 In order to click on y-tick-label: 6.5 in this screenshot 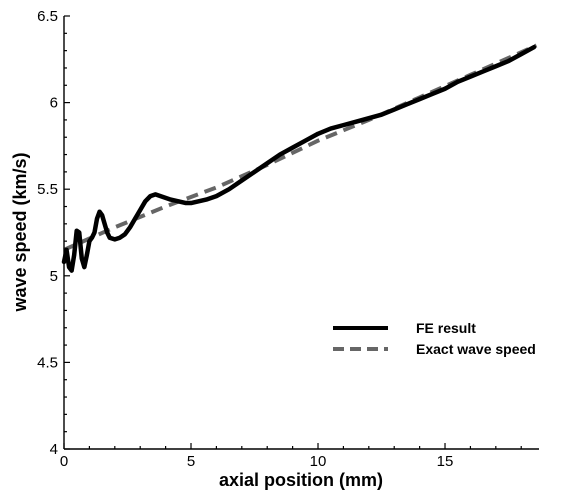, I will do `click(47, 16)`.